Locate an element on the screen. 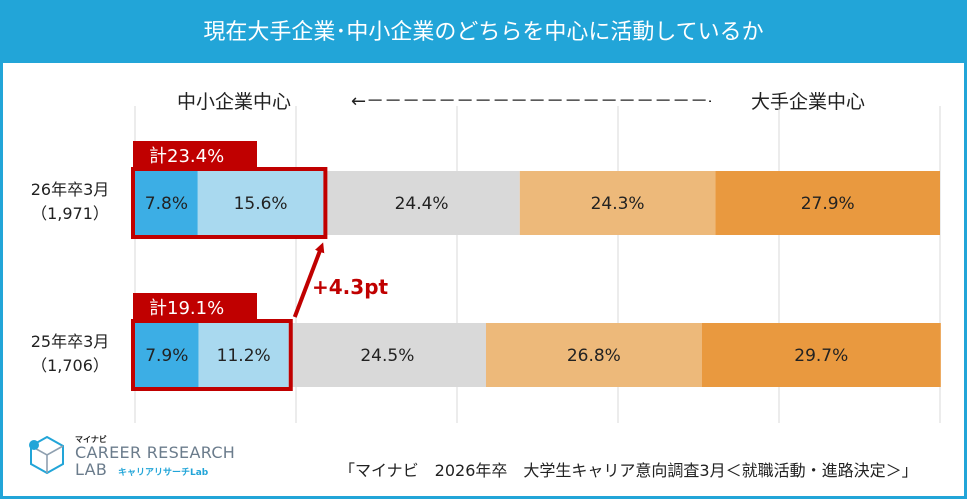 This screenshot has height=499, width=967. data-label: 11.2% is located at coordinates (244, 356).